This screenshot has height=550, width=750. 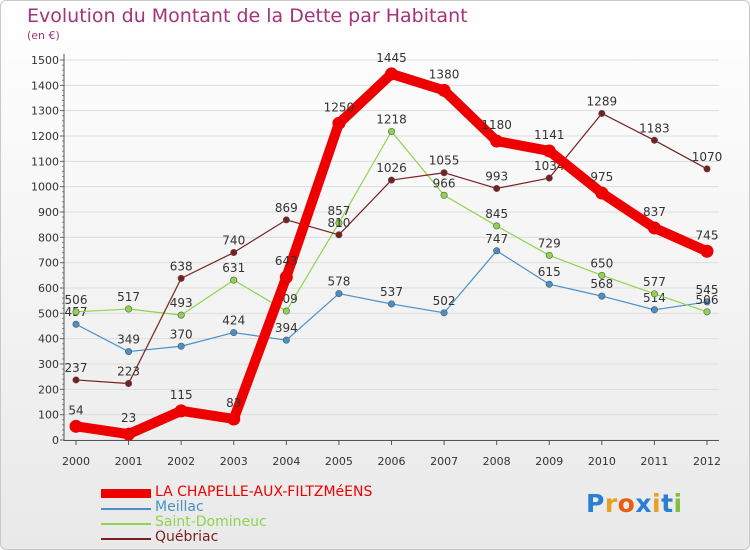 What do you see at coordinates (43, 35) in the screenshot?
I see `unit-label: (en €)` at bounding box center [43, 35].